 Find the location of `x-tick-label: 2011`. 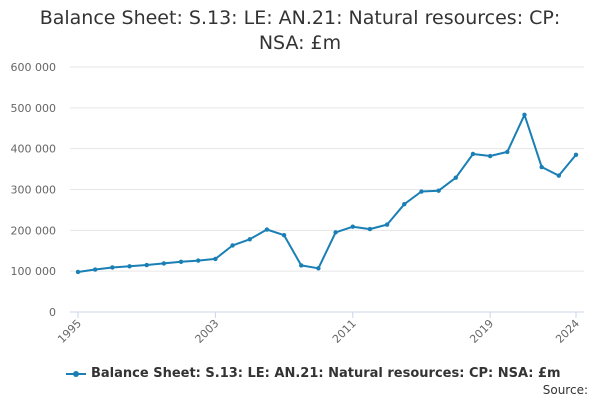

x-tick-label: 2011 is located at coordinates (344, 331).